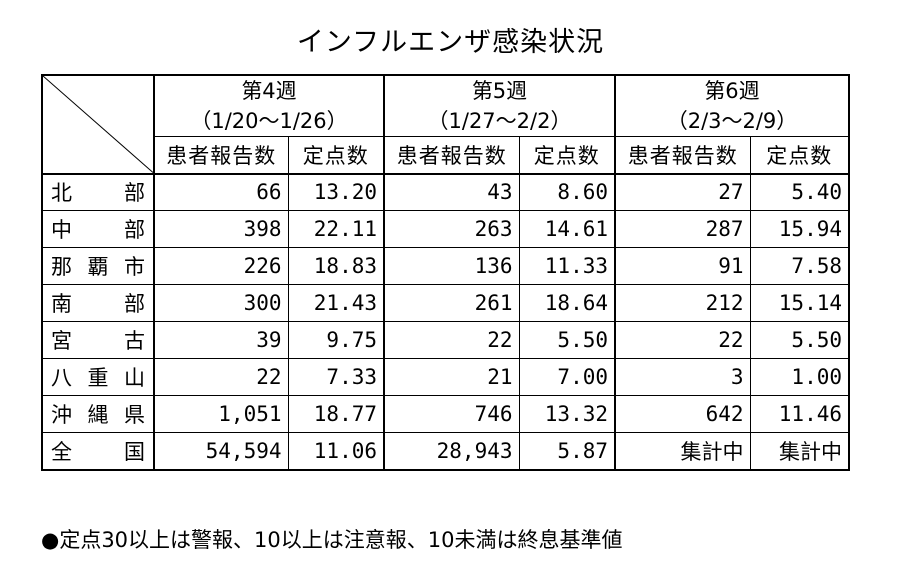 This screenshot has height=578, width=901. I want to click on table-row: 北部 66 13.20 43 8.60 27 5.40, so click(445, 191).